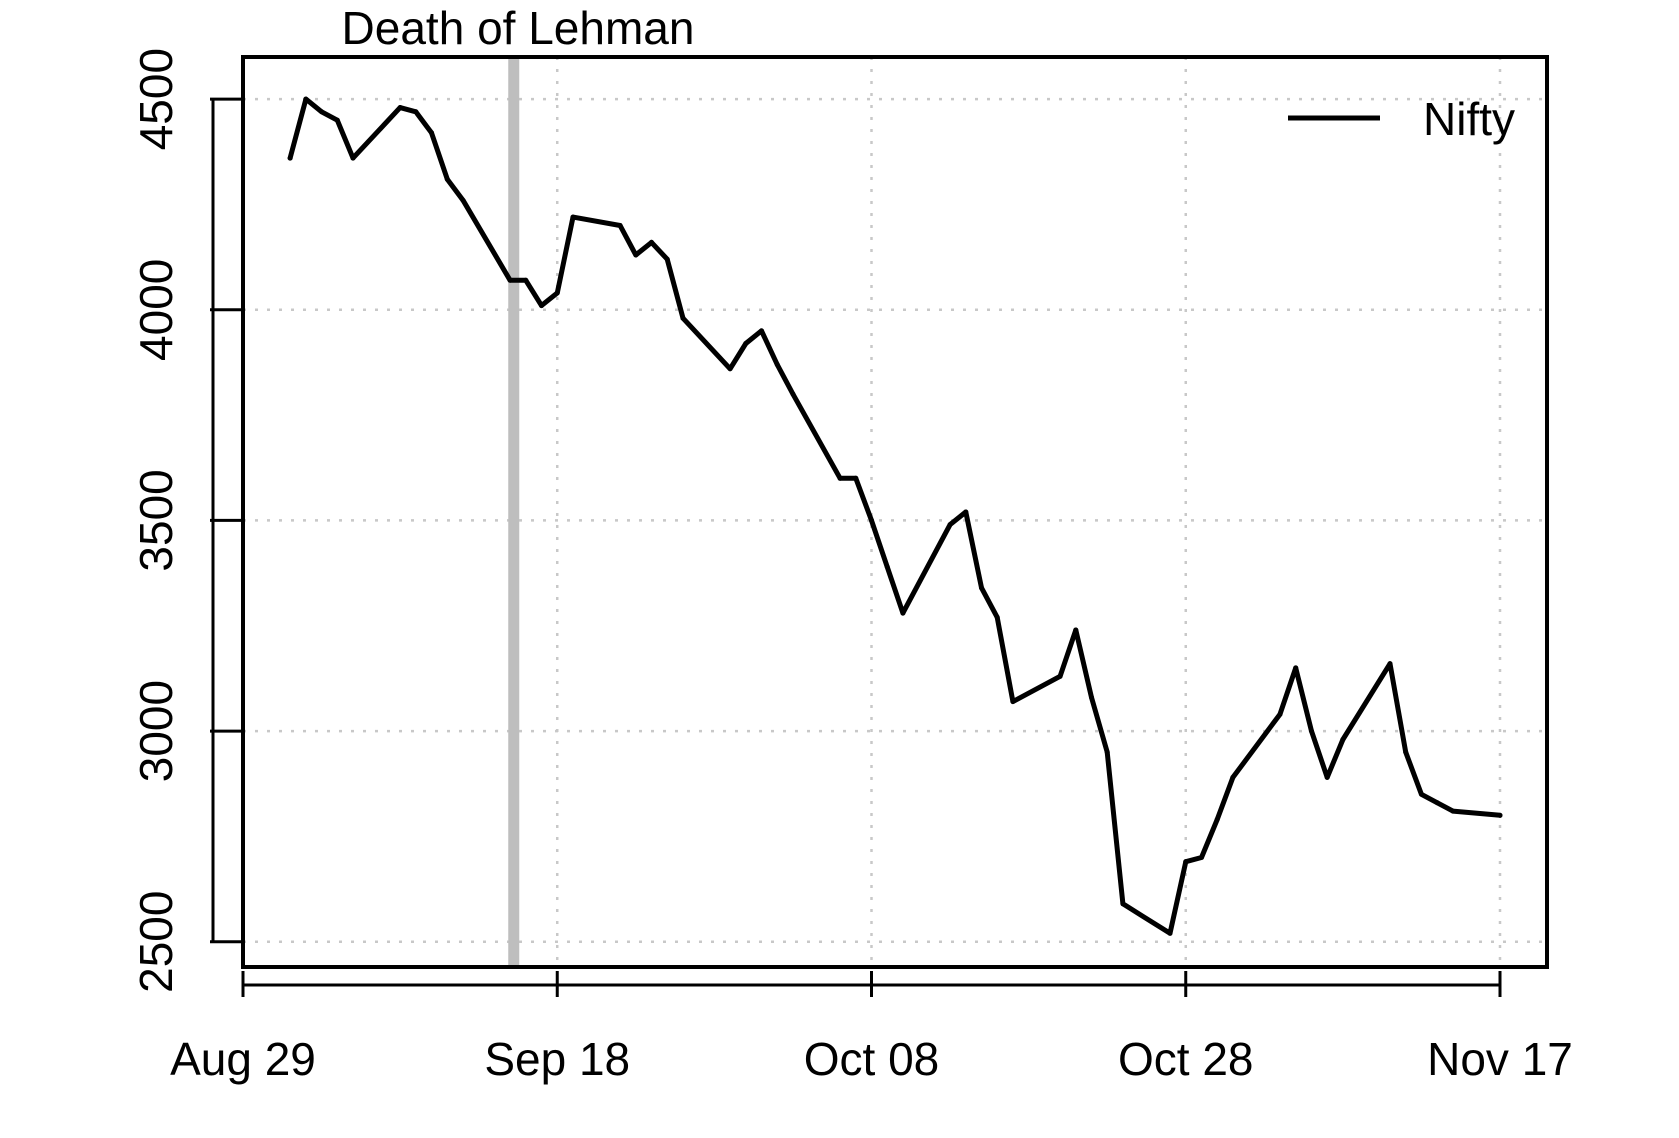  What do you see at coordinates (243, 1059) in the screenshot?
I see `x-tick-label-0: Aug 29` at bounding box center [243, 1059].